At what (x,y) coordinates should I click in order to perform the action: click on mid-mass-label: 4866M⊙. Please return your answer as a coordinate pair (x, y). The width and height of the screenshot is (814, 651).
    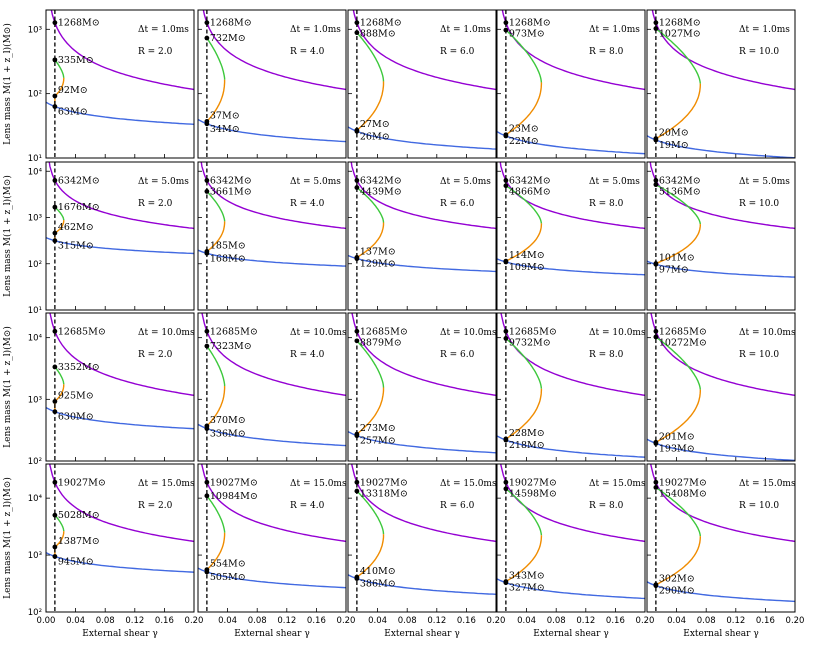
    Looking at the image, I should click on (530, 191).